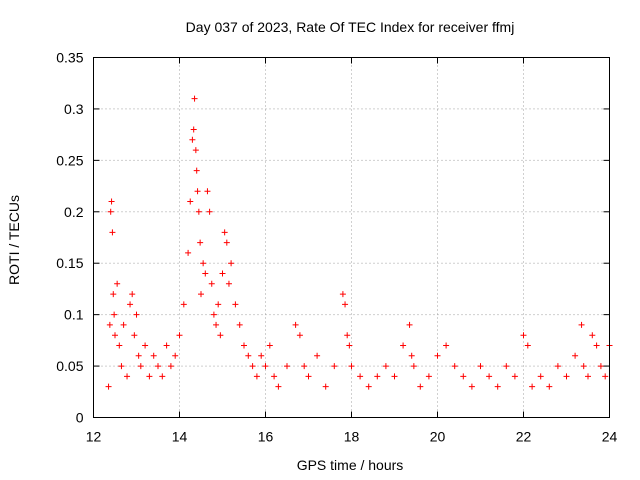  I want to click on x-tick-label: 24, so click(610, 437).